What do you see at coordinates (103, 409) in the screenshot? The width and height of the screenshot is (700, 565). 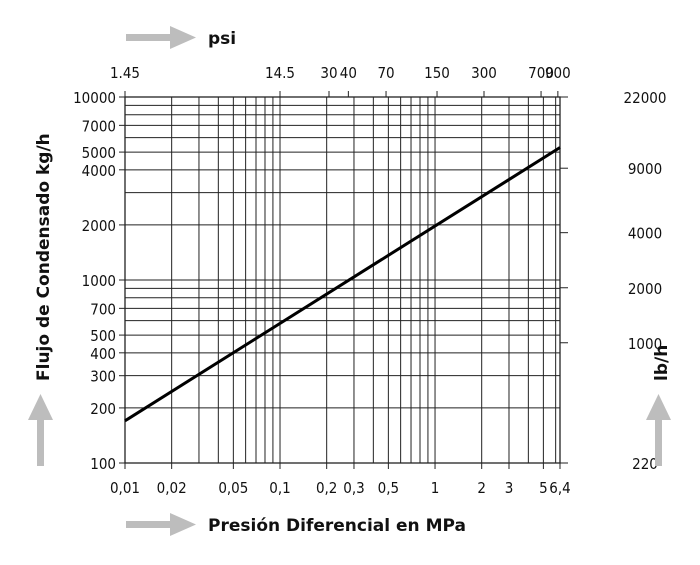 I see `y-tick-label-1: 200` at bounding box center [103, 409].